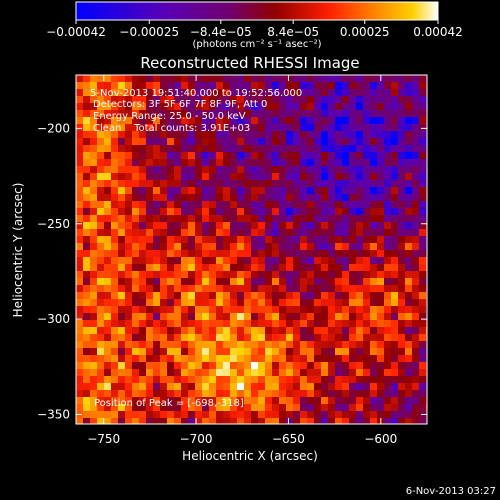  What do you see at coordinates (196, 93) in the screenshot?
I see `annotation-time-range: 5-Nov-2013 19:51:40.000 to 19:52:56.000` at bounding box center [196, 93].